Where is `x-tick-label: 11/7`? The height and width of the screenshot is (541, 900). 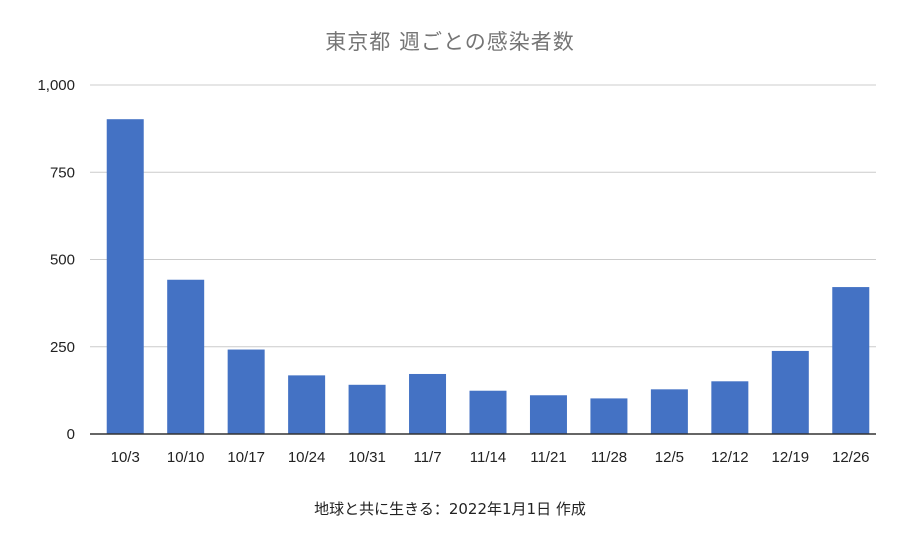 x-tick-label: 11/7 is located at coordinates (427, 457).